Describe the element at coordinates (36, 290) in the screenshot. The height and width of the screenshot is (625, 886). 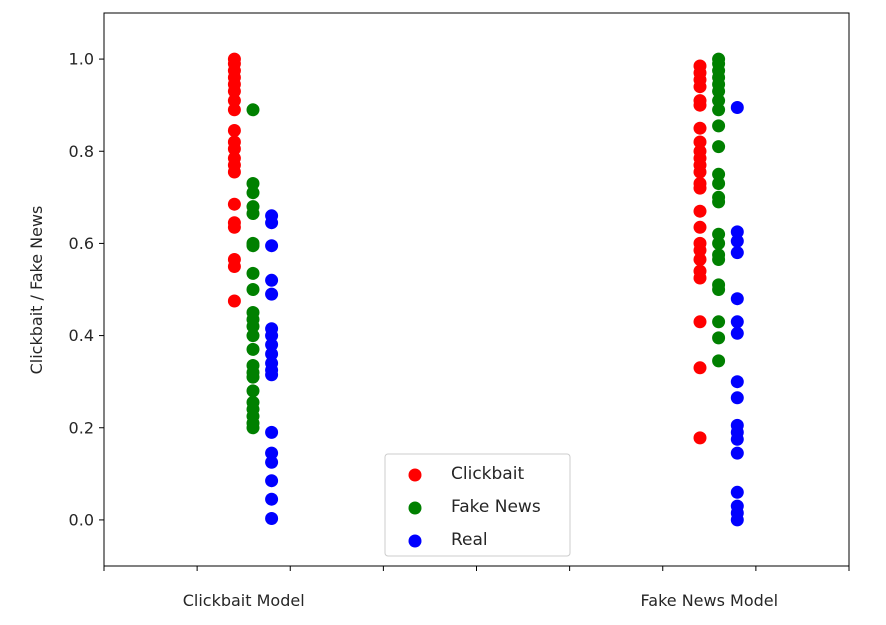
I see `y-axis-label: Clickbait / Fake News` at that location.